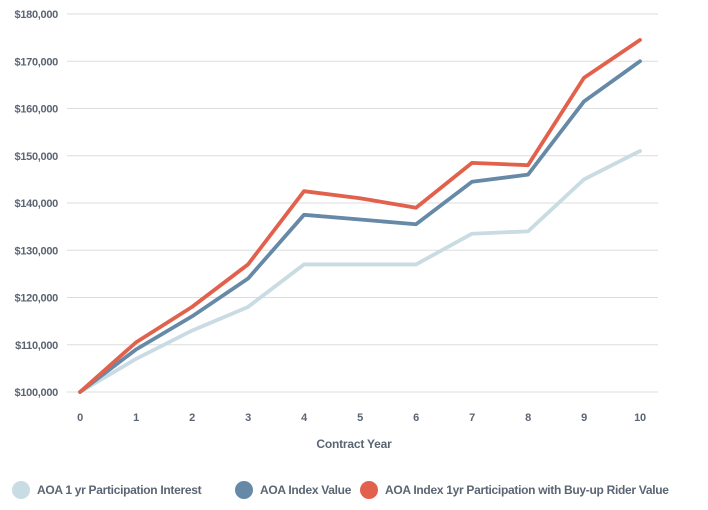  What do you see at coordinates (80, 418) in the screenshot?
I see `x-tick-label: 0` at bounding box center [80, 418].